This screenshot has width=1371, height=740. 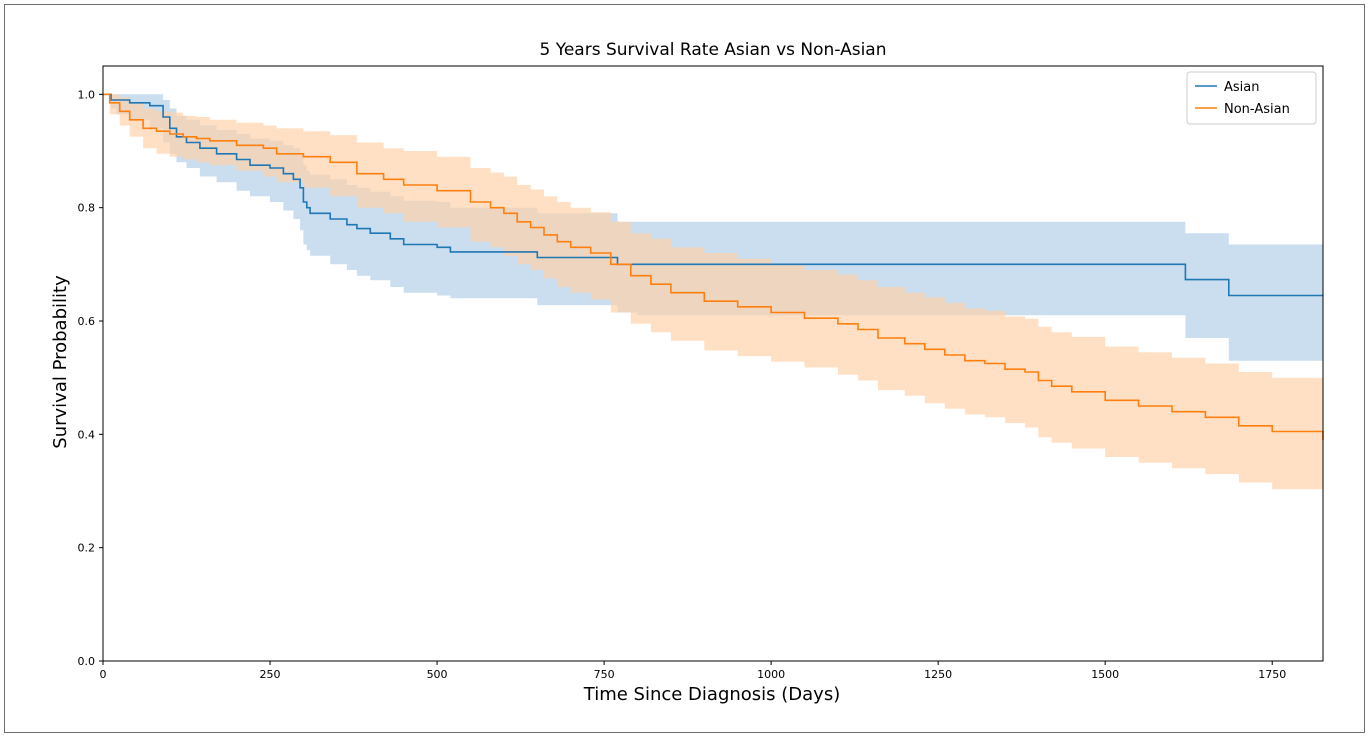 What do you see at coordinates (90, 378) in the screenshot?
I see `y-axis: 0.0 0.2 0.4 0.6 0.8 1.0` at bounding box center [90, 378].